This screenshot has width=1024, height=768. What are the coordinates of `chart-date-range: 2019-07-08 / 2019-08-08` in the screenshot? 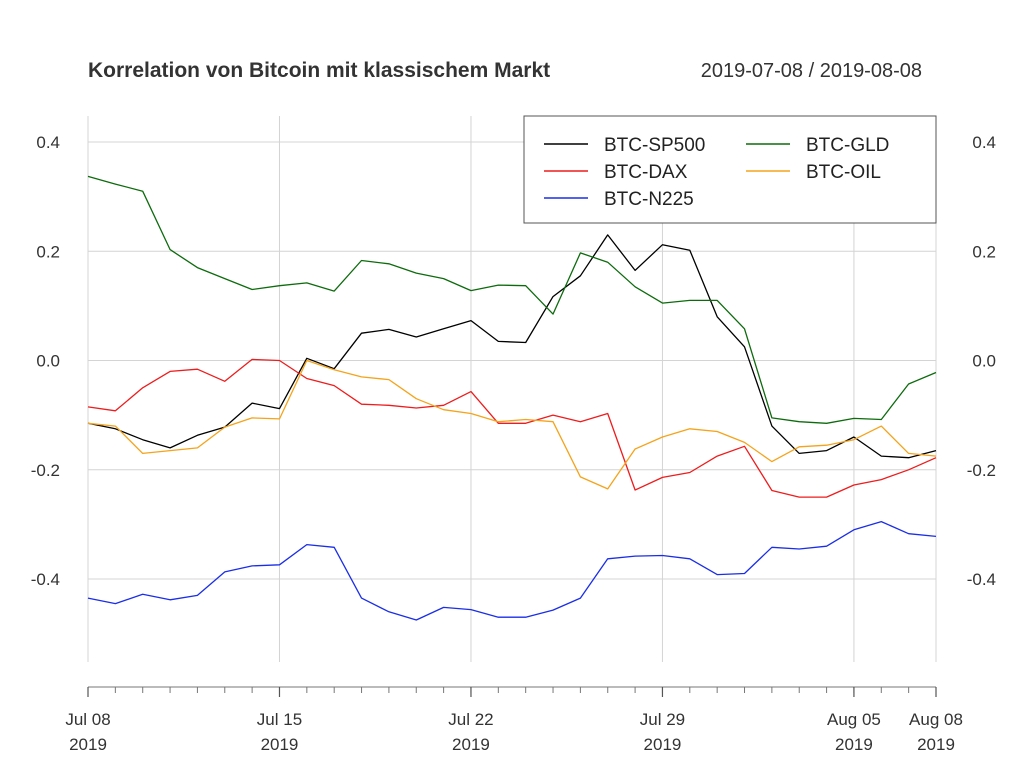 It's located at (811, 71).